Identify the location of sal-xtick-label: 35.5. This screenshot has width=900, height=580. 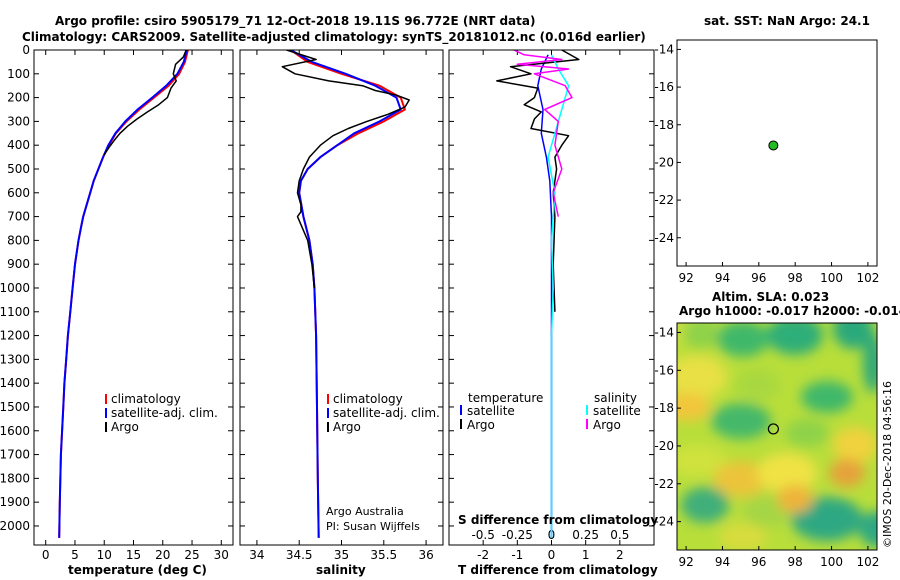
(383, 555).